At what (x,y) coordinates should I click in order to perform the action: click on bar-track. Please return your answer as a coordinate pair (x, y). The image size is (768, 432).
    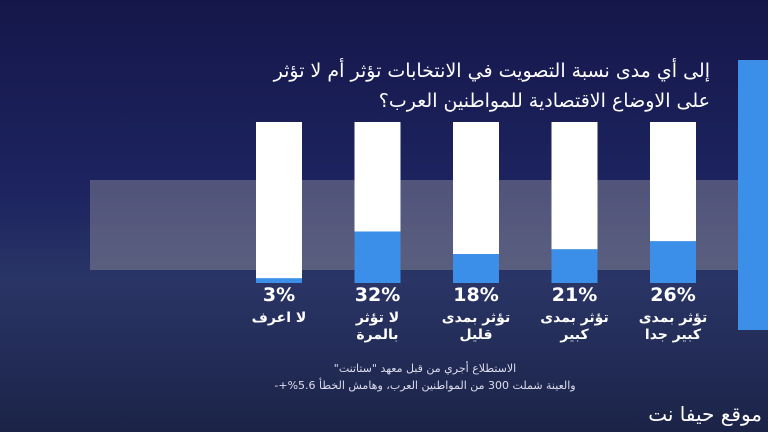
    Looking at the image, I should click on (279, 202).